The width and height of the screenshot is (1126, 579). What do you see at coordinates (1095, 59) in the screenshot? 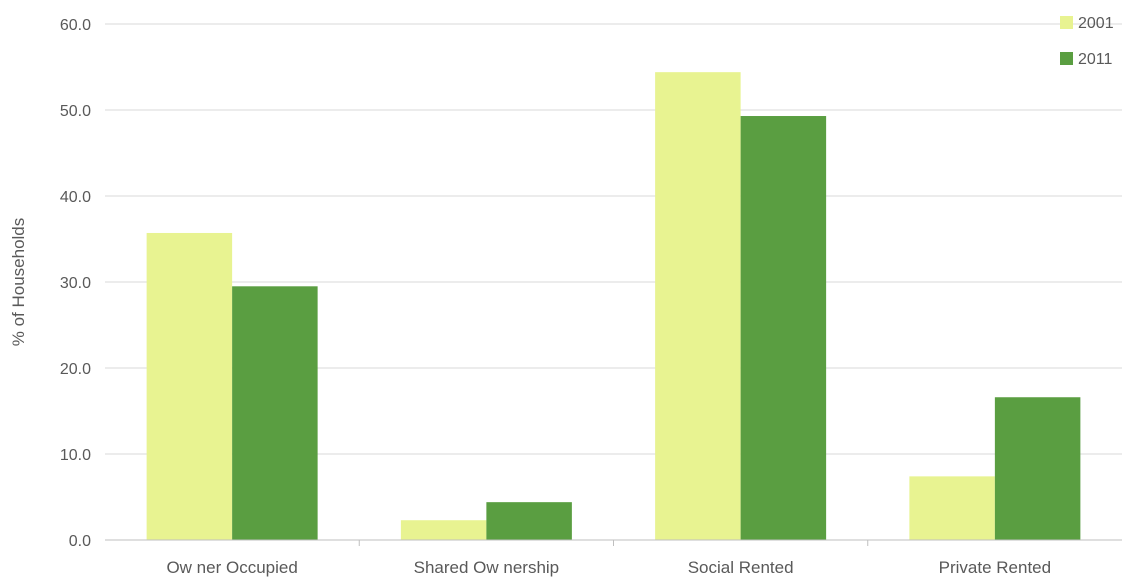
I see `legend-label-2011: 2011` at bounding box center [1095, 59].